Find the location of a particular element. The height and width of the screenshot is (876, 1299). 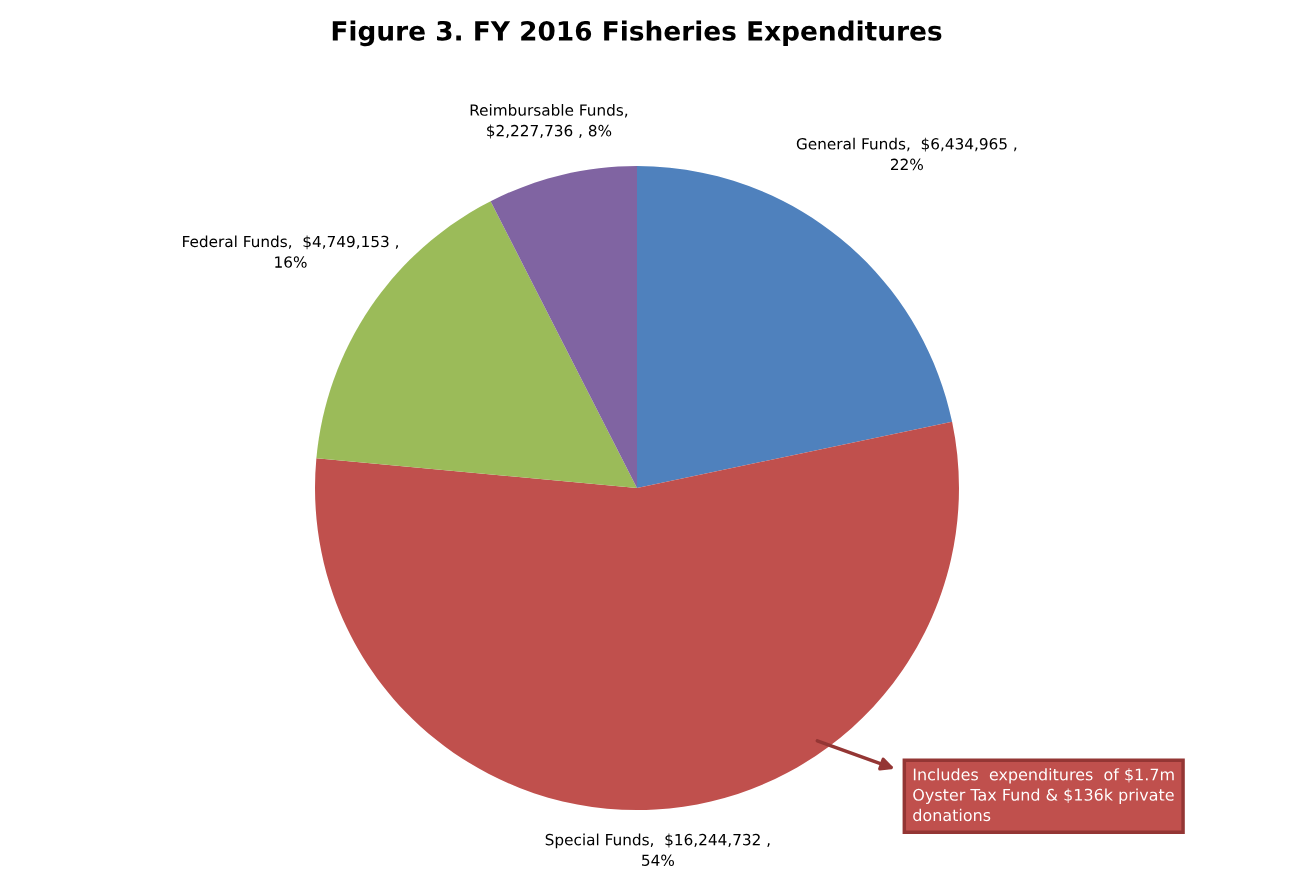

text: Includes expenditures of $1.7m Oyster Tax Fund & $136k private donations is located at coordinates (1043, 795).